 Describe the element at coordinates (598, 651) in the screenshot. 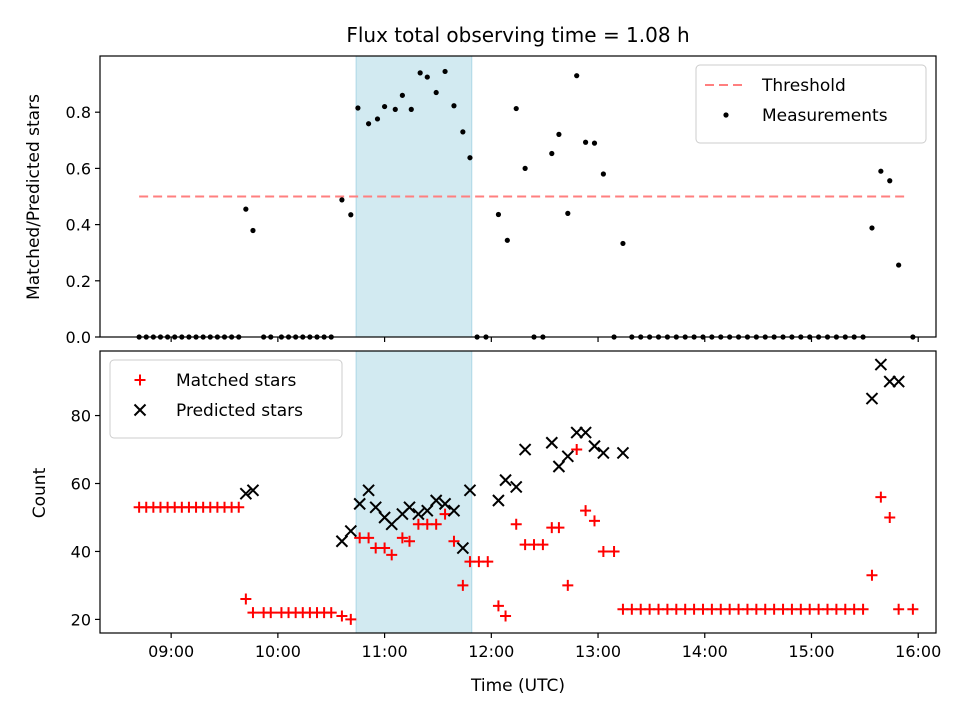

I see `x-tick-label: 13:00` at that location.